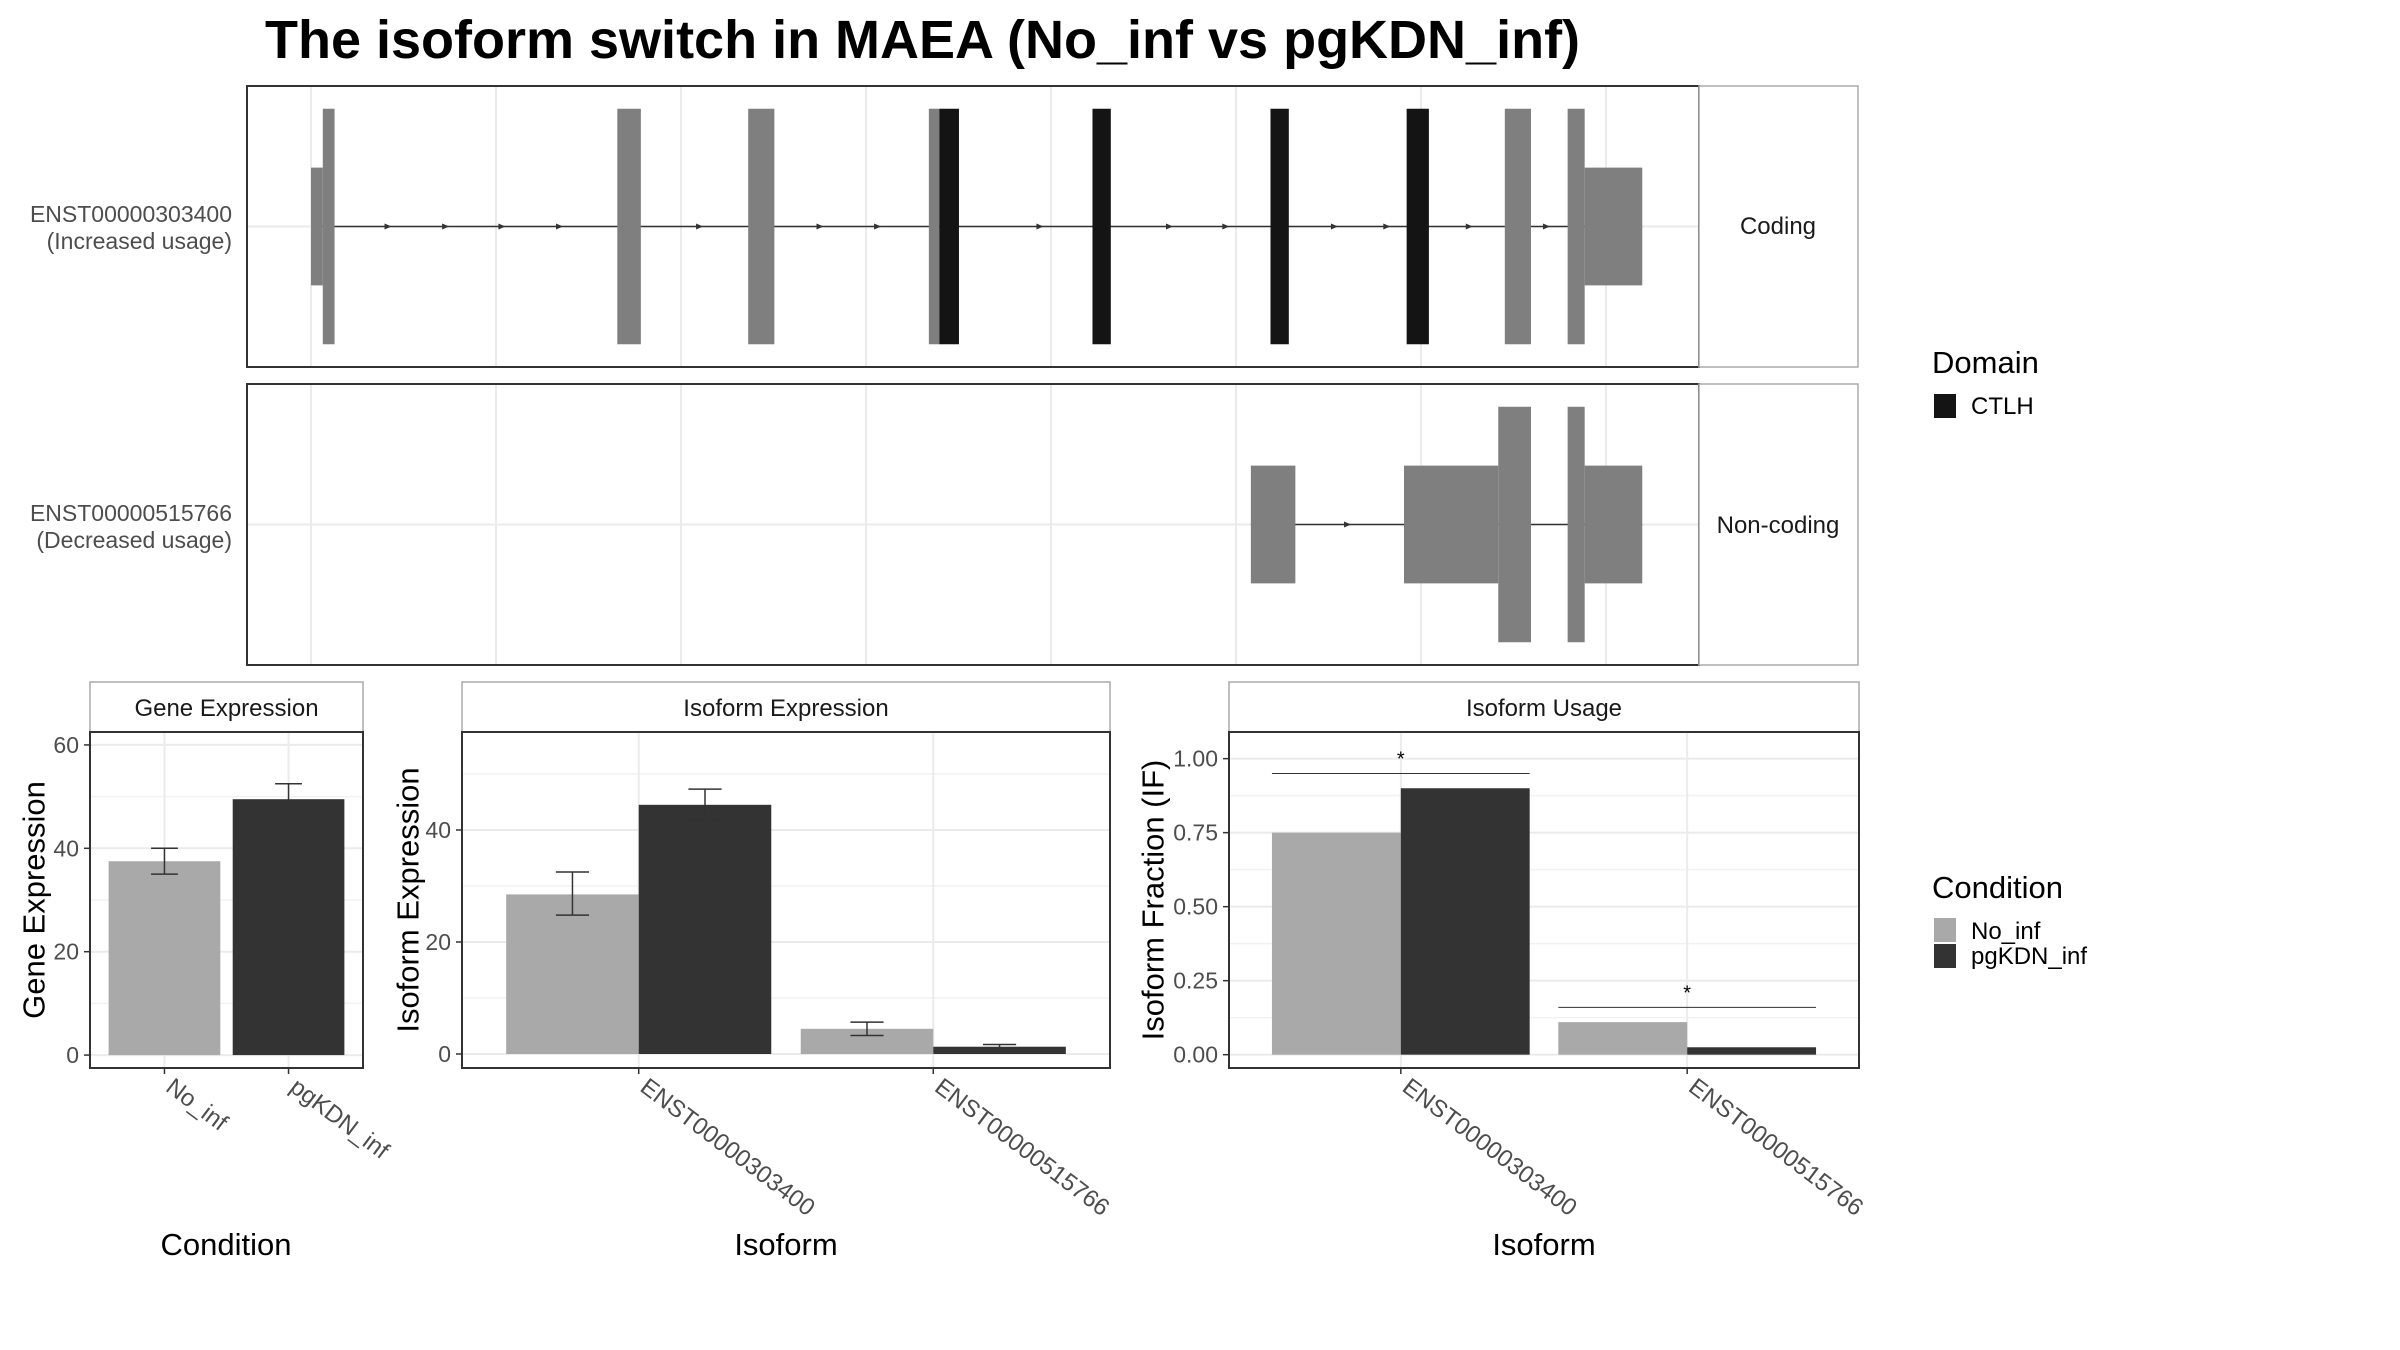  What do you see at coordinates (131, 513) in the screenshot?
I see `isoform-label-2: ENST00000515766` at bounding box center [131, 513].